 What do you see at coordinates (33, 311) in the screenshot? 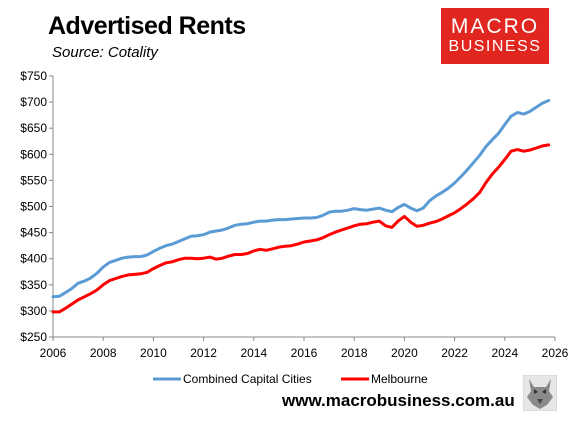
I see `y-tick-label: $300` at bounding box center [33, 311].